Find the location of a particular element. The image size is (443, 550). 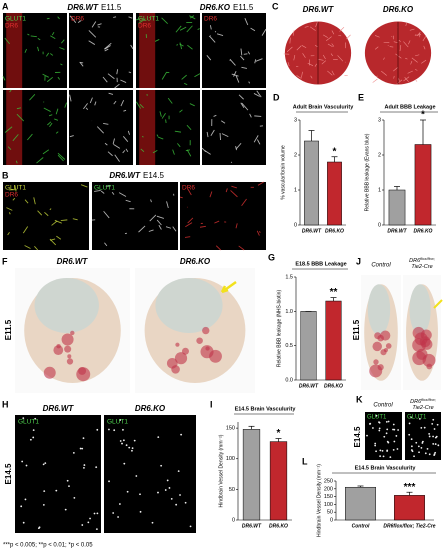

stage-header: E14.5 is located at coordinates (153, 175).